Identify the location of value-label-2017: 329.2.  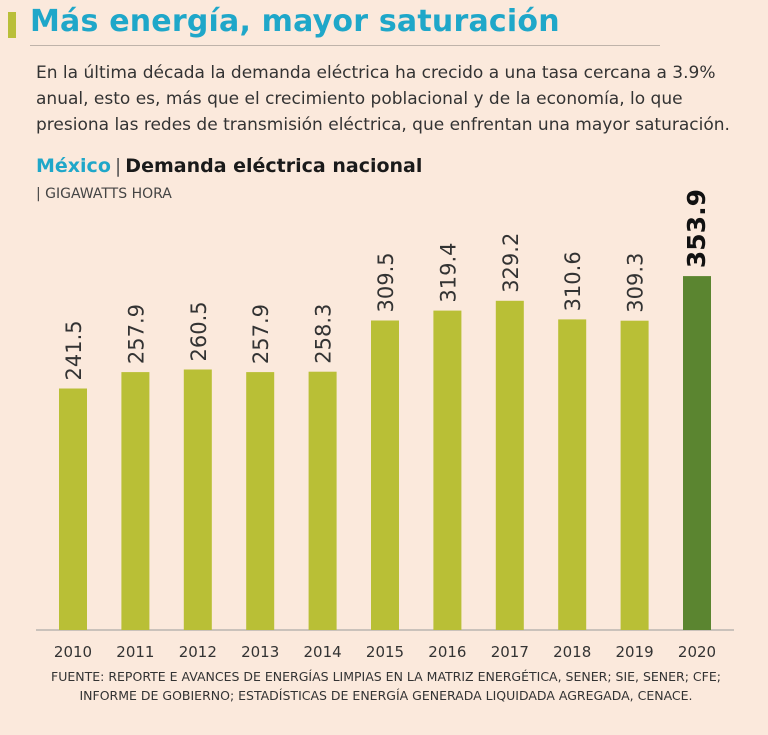
(511, 263).